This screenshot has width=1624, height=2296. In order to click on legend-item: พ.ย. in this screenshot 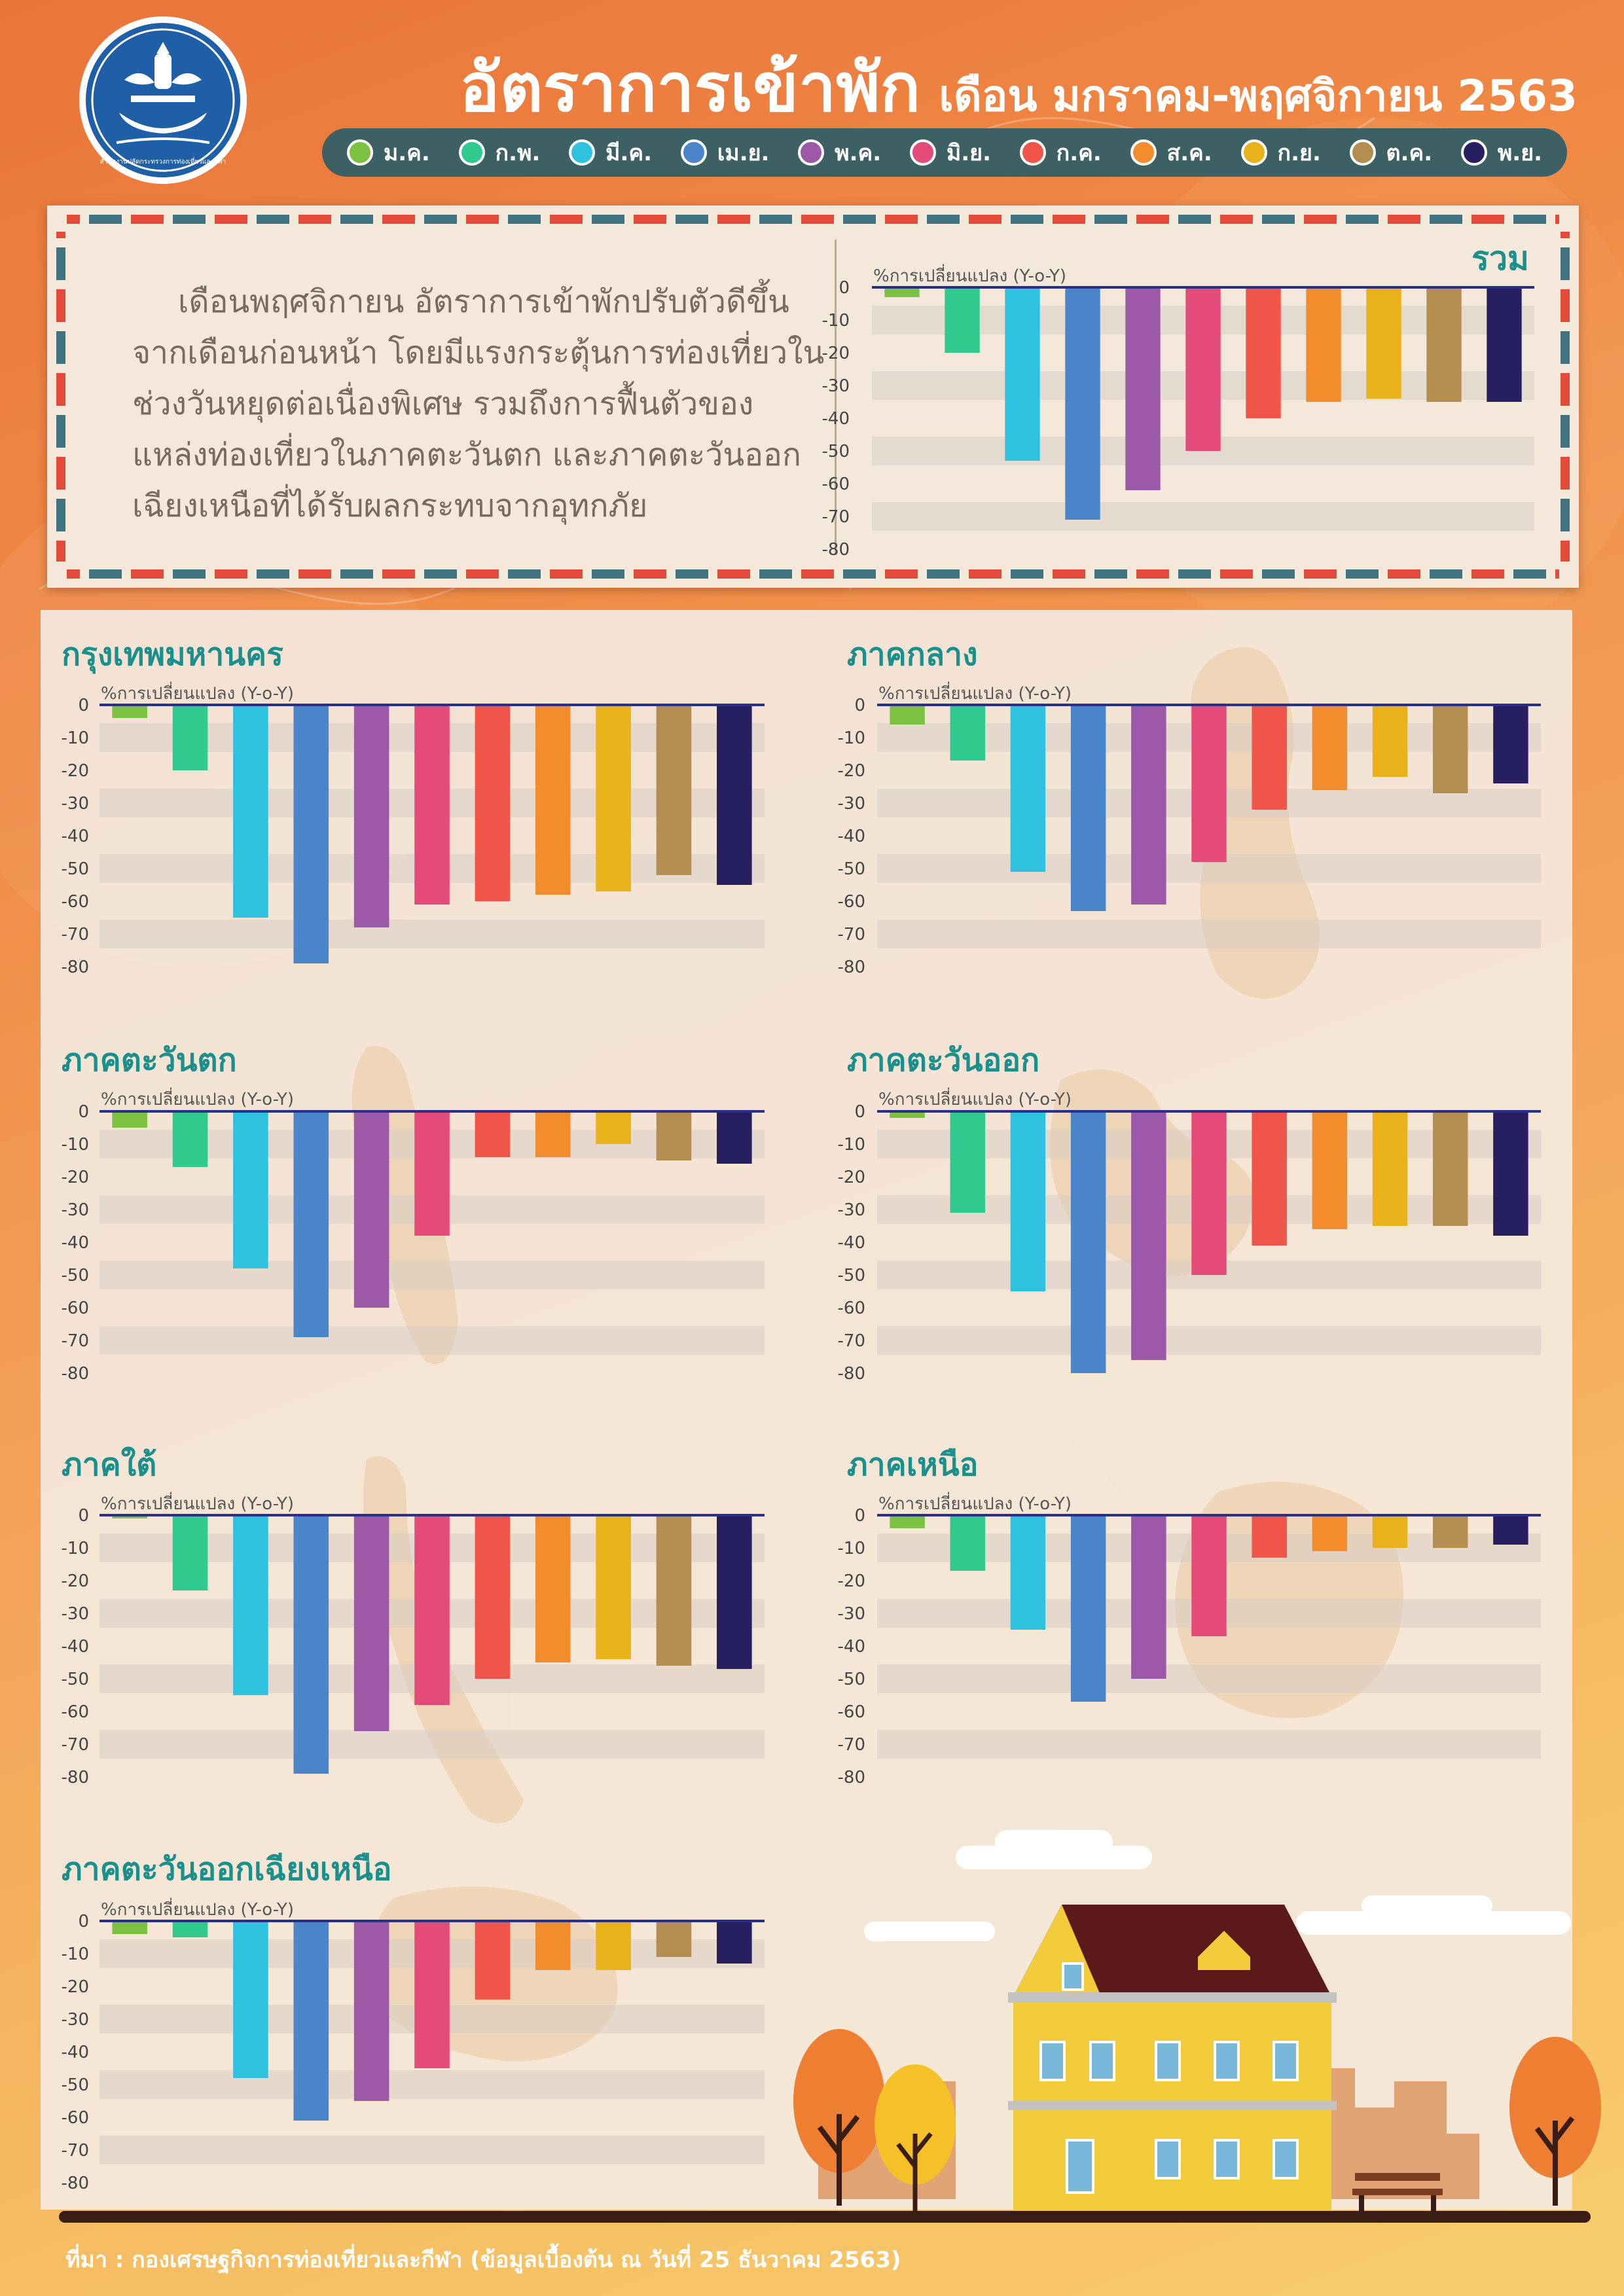, I will do `click(1501, 152)`.